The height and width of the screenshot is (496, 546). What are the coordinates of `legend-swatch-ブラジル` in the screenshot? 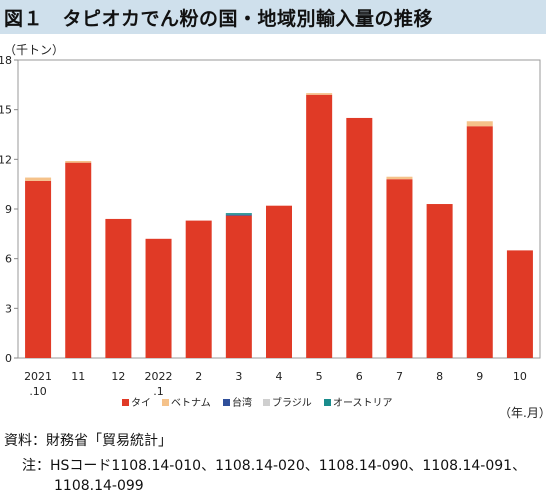 It's located at (266, 402).